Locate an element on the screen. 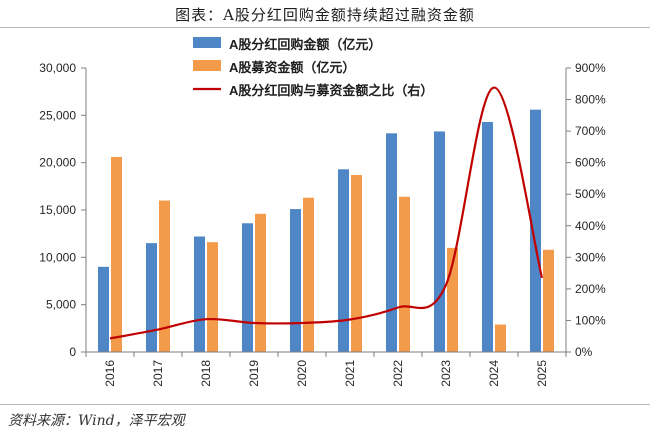 Image resolution: width=650 pixels, height=437 pixels. left-tick-label: 25,000 is located at coordinates (57, 115).